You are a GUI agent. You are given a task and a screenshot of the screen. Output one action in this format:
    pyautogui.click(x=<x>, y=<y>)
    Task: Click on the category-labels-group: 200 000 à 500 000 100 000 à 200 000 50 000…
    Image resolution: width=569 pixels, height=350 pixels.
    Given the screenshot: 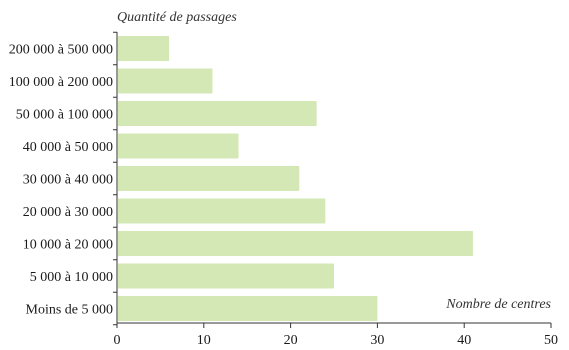 What is the action you would take?
    pyautogui.click(x=61, y=180)
    